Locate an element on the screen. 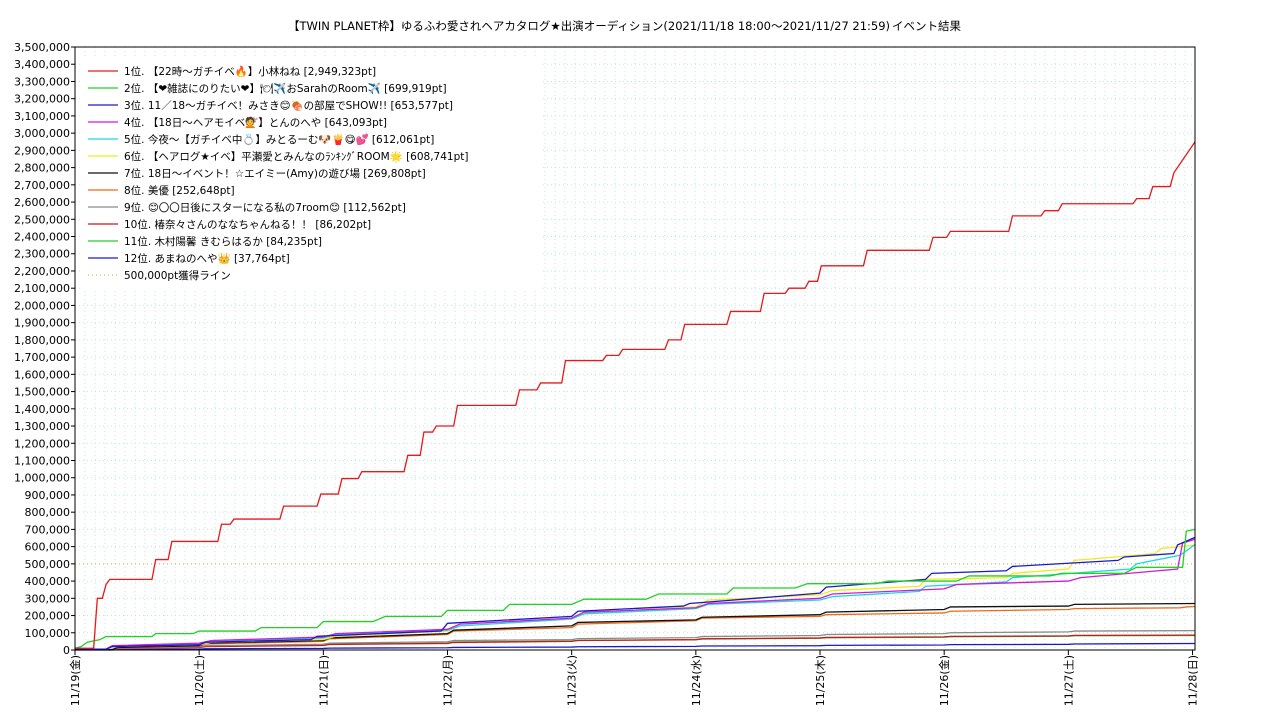 Image resolution: width=1280 pixels, height=720 pixels. y-tick-label: 2,700,000 is located at coordinates (42, 185).